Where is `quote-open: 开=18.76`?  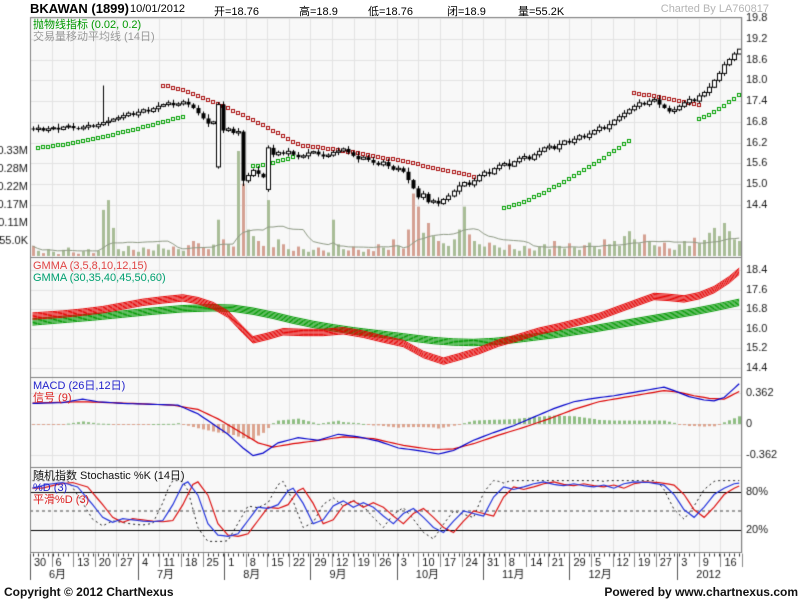
quote-open: 开=18.76 is located at coordinates (236, 12).